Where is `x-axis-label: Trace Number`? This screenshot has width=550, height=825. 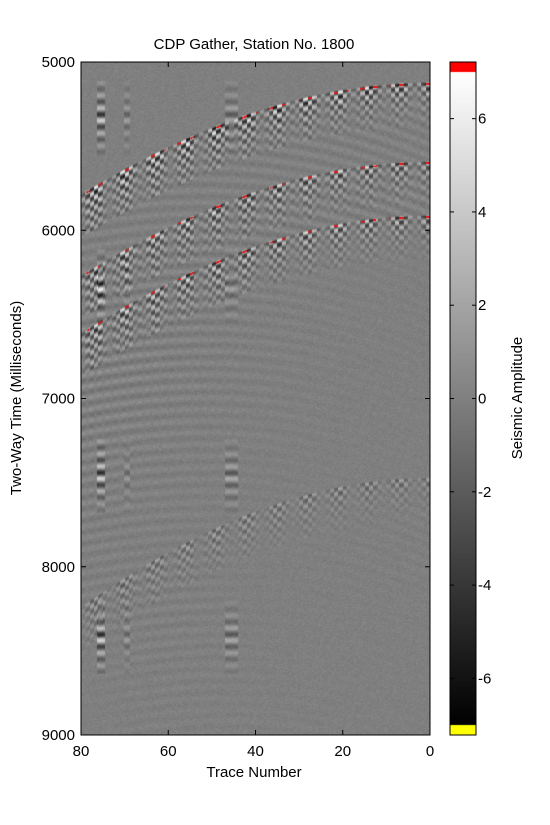 x-axis-label: Trace Number is located at coordinates (253, 772).